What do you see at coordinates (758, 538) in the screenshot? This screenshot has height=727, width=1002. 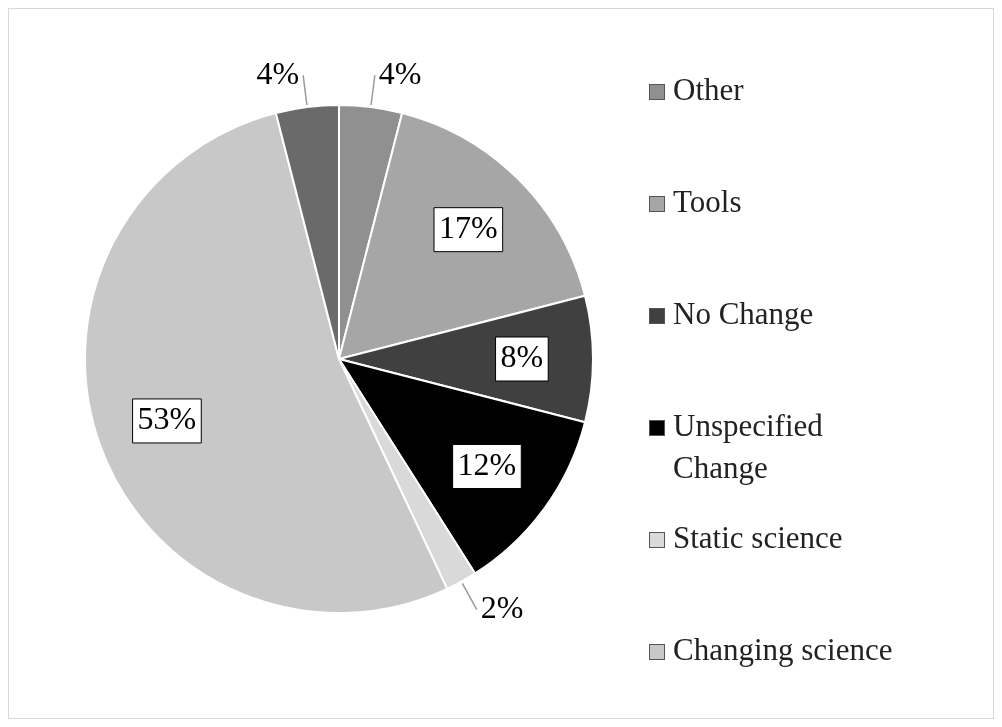 I see `legend-label: Static science` at bounding box center [758, 538].